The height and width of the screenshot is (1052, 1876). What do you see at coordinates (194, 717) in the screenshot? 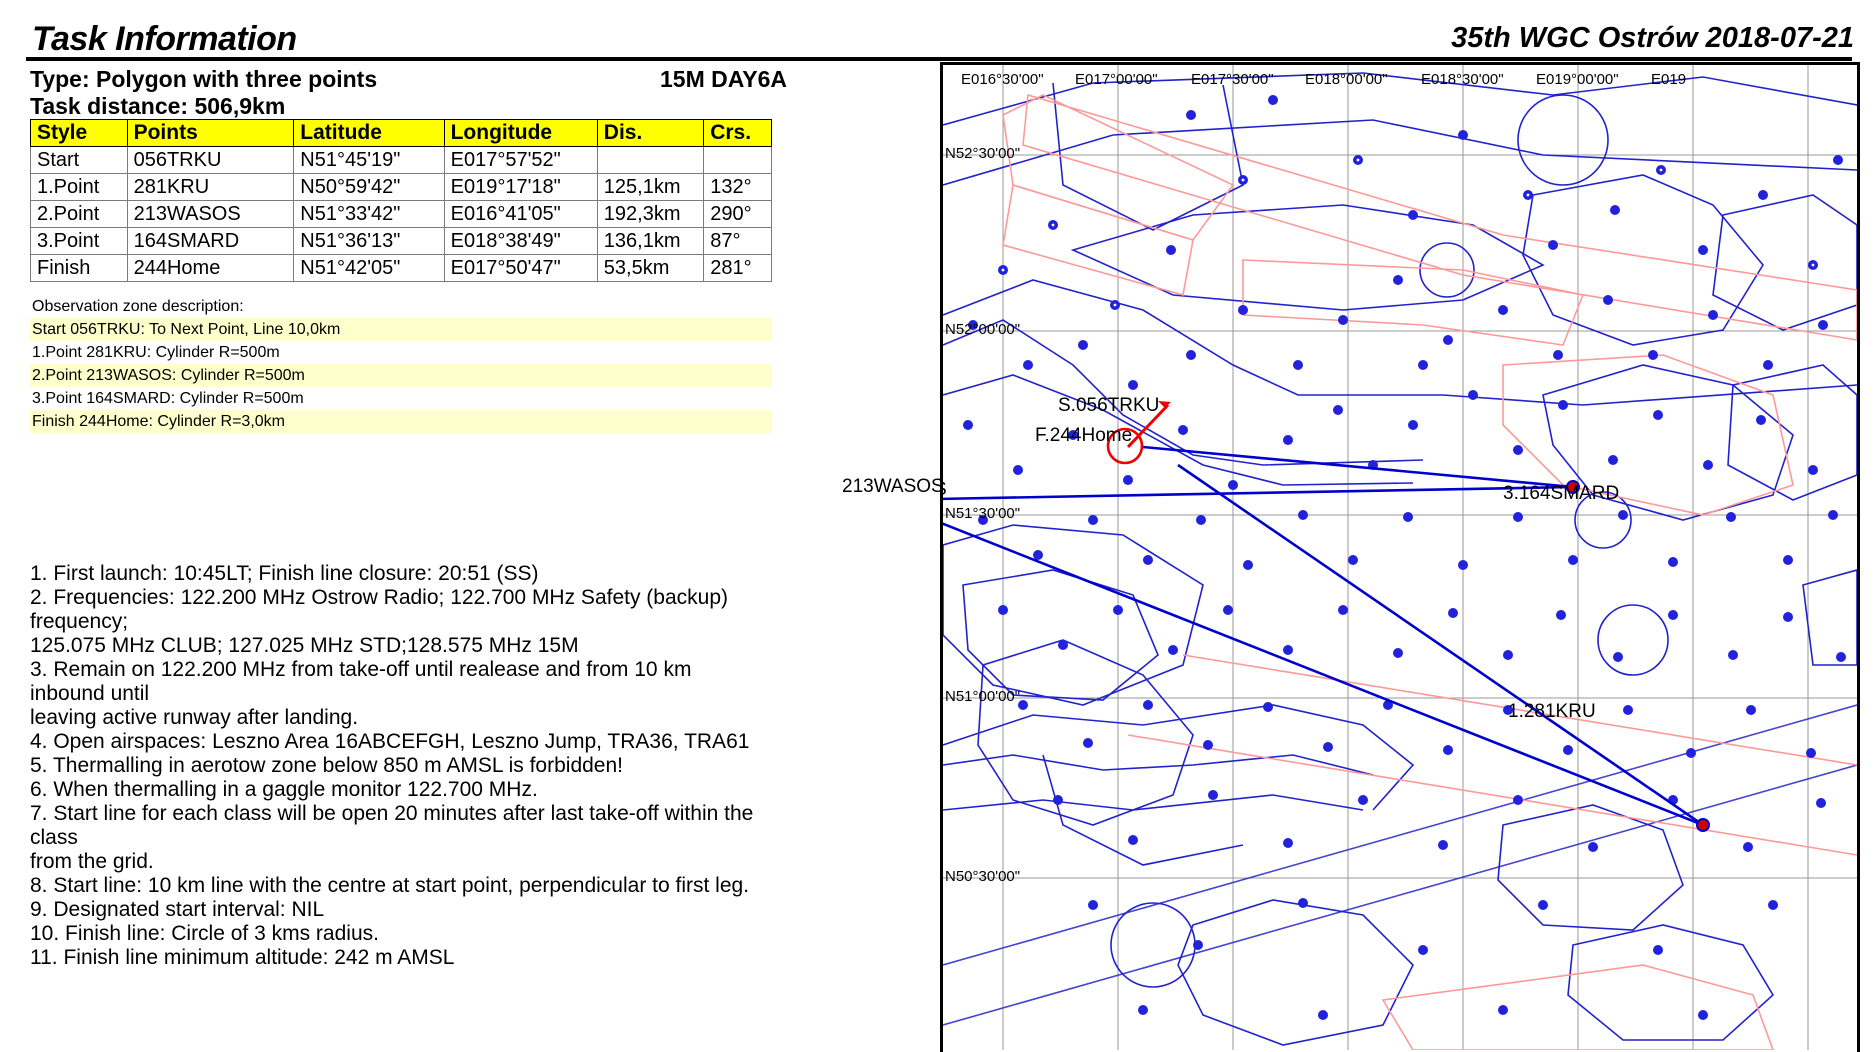
I see `note-line: leaving active runway after landing.` at bounding box center [194, 717].